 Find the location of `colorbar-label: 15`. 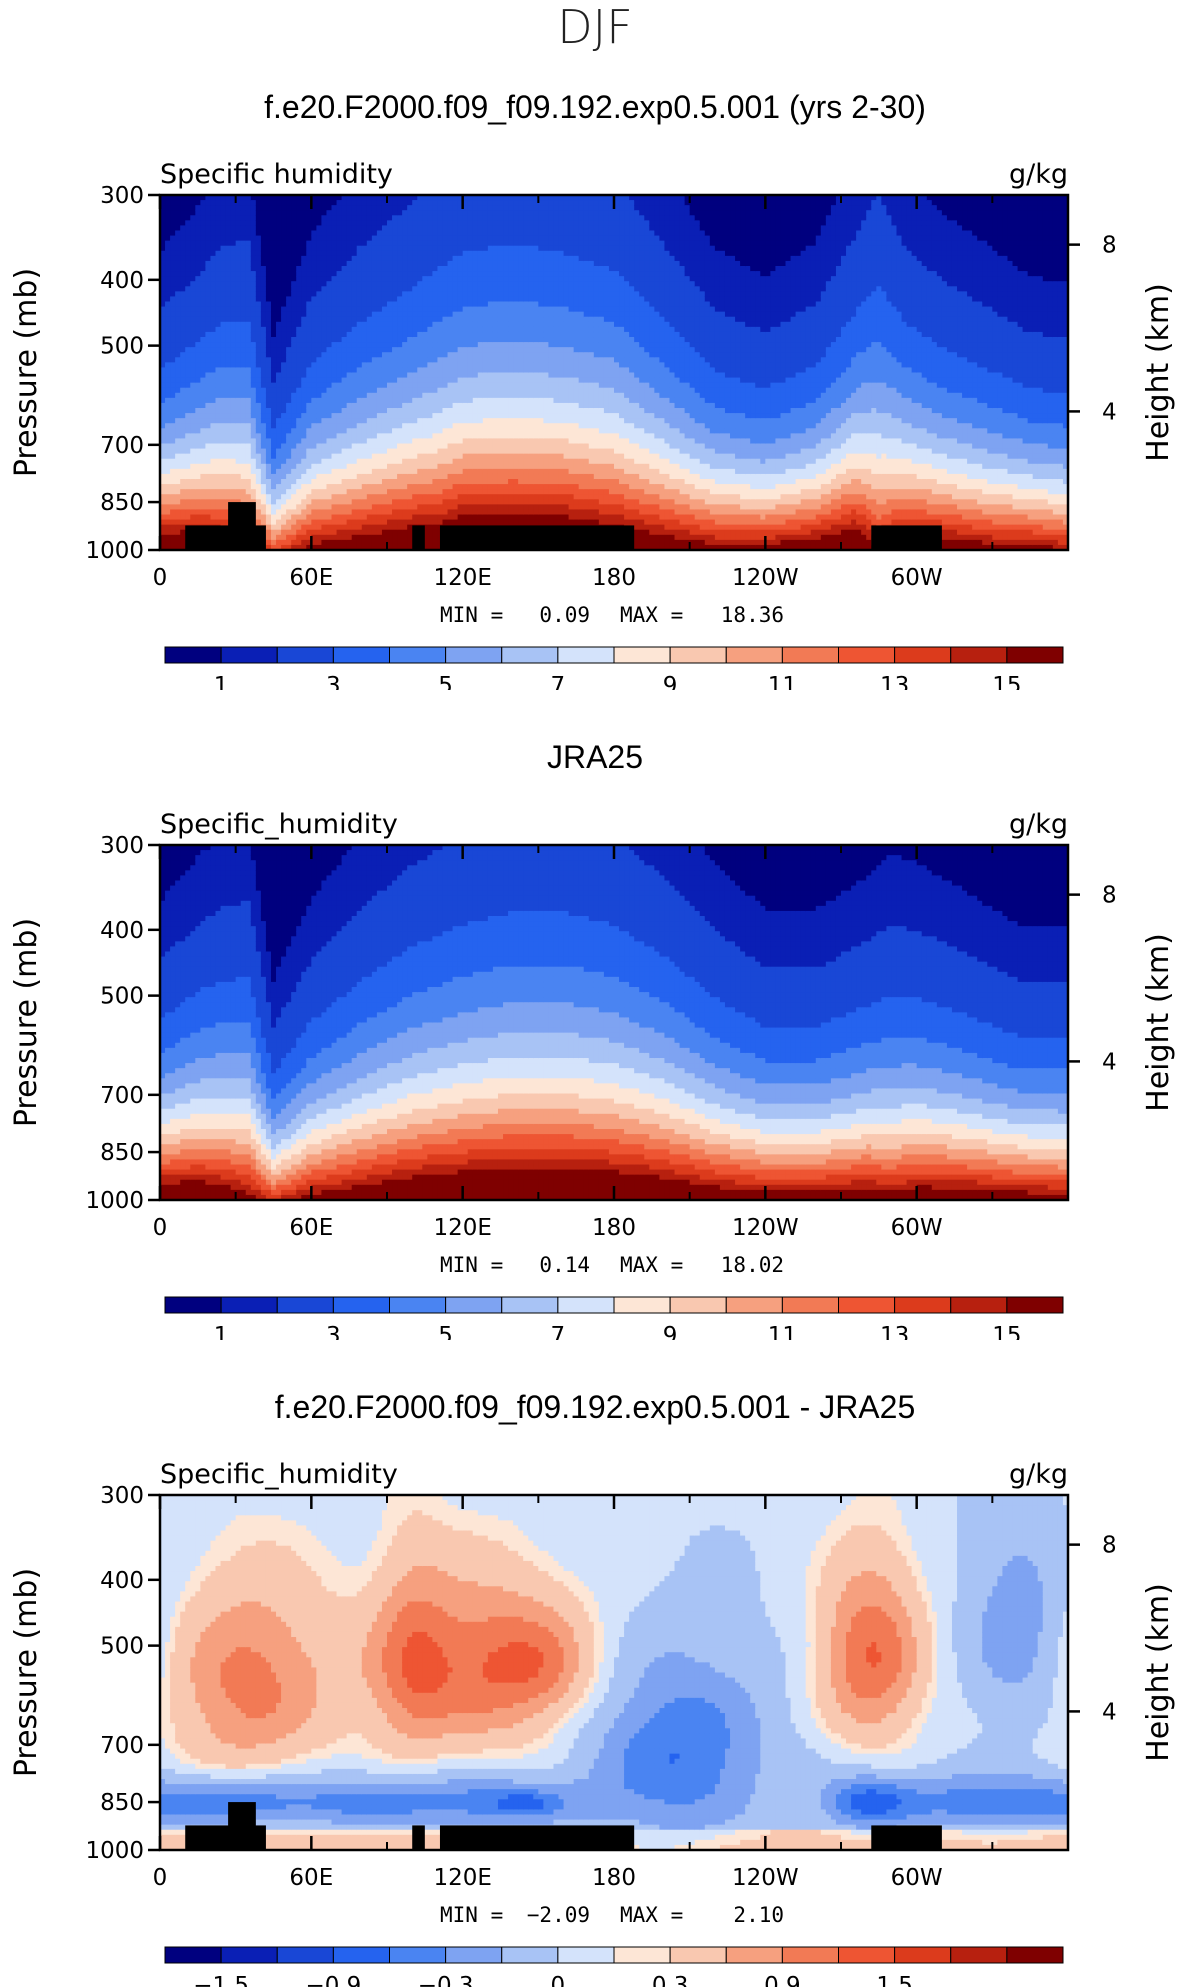

colorbar-label: 15 is located at coordinates (1006, 681).